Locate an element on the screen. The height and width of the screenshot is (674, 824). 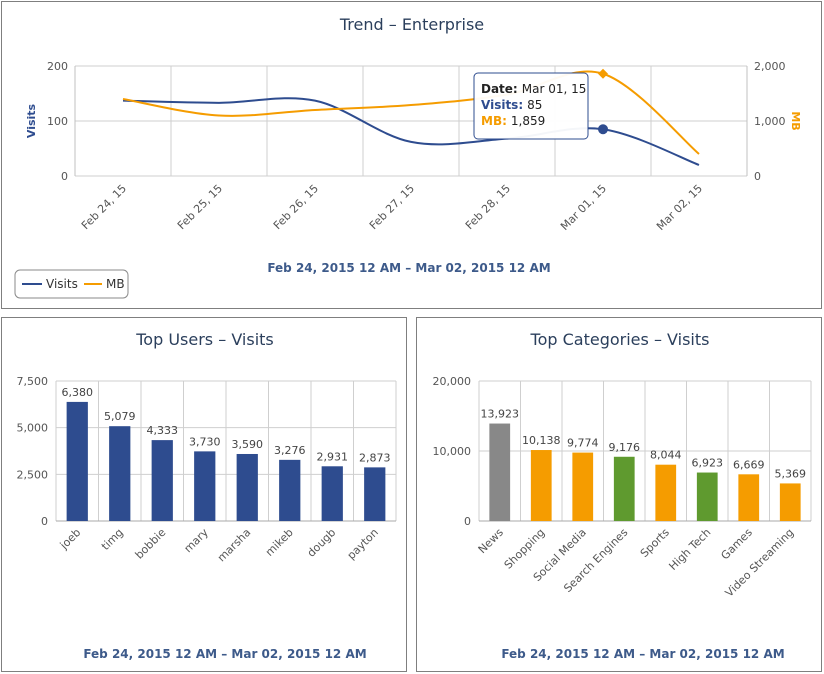
tooltip-date-value: Mar 01, 15 is located at coordinates (554, 89).